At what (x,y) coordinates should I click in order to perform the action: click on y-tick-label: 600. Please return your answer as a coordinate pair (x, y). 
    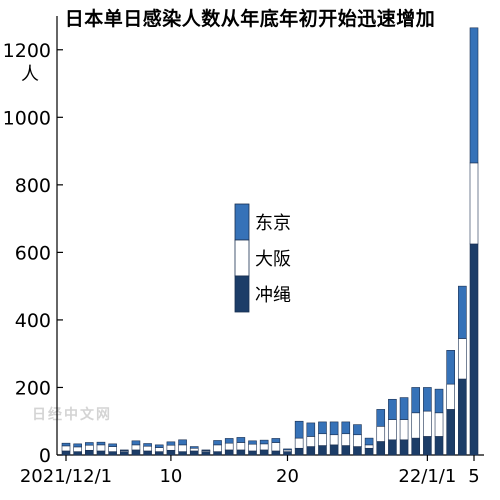
    Looking at the image, I should click on (33, 253).